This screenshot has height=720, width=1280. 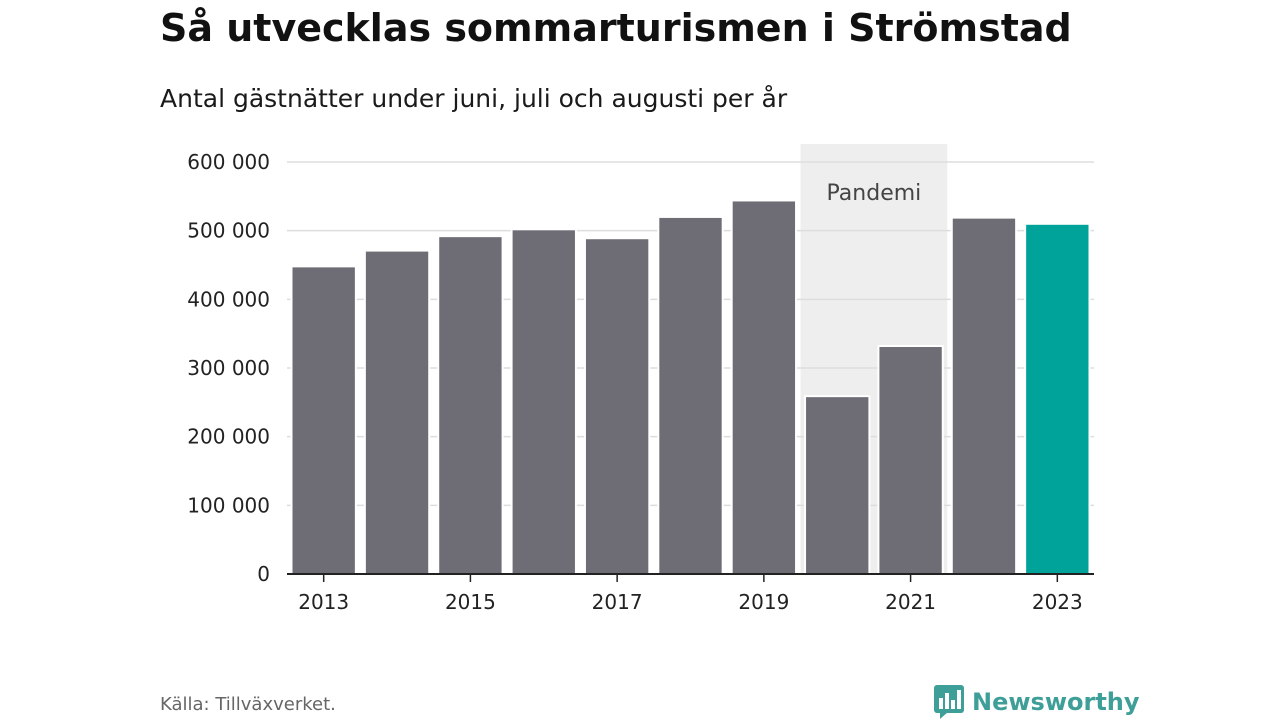 I want to click on bar-2021, so click(x=910, y=460).